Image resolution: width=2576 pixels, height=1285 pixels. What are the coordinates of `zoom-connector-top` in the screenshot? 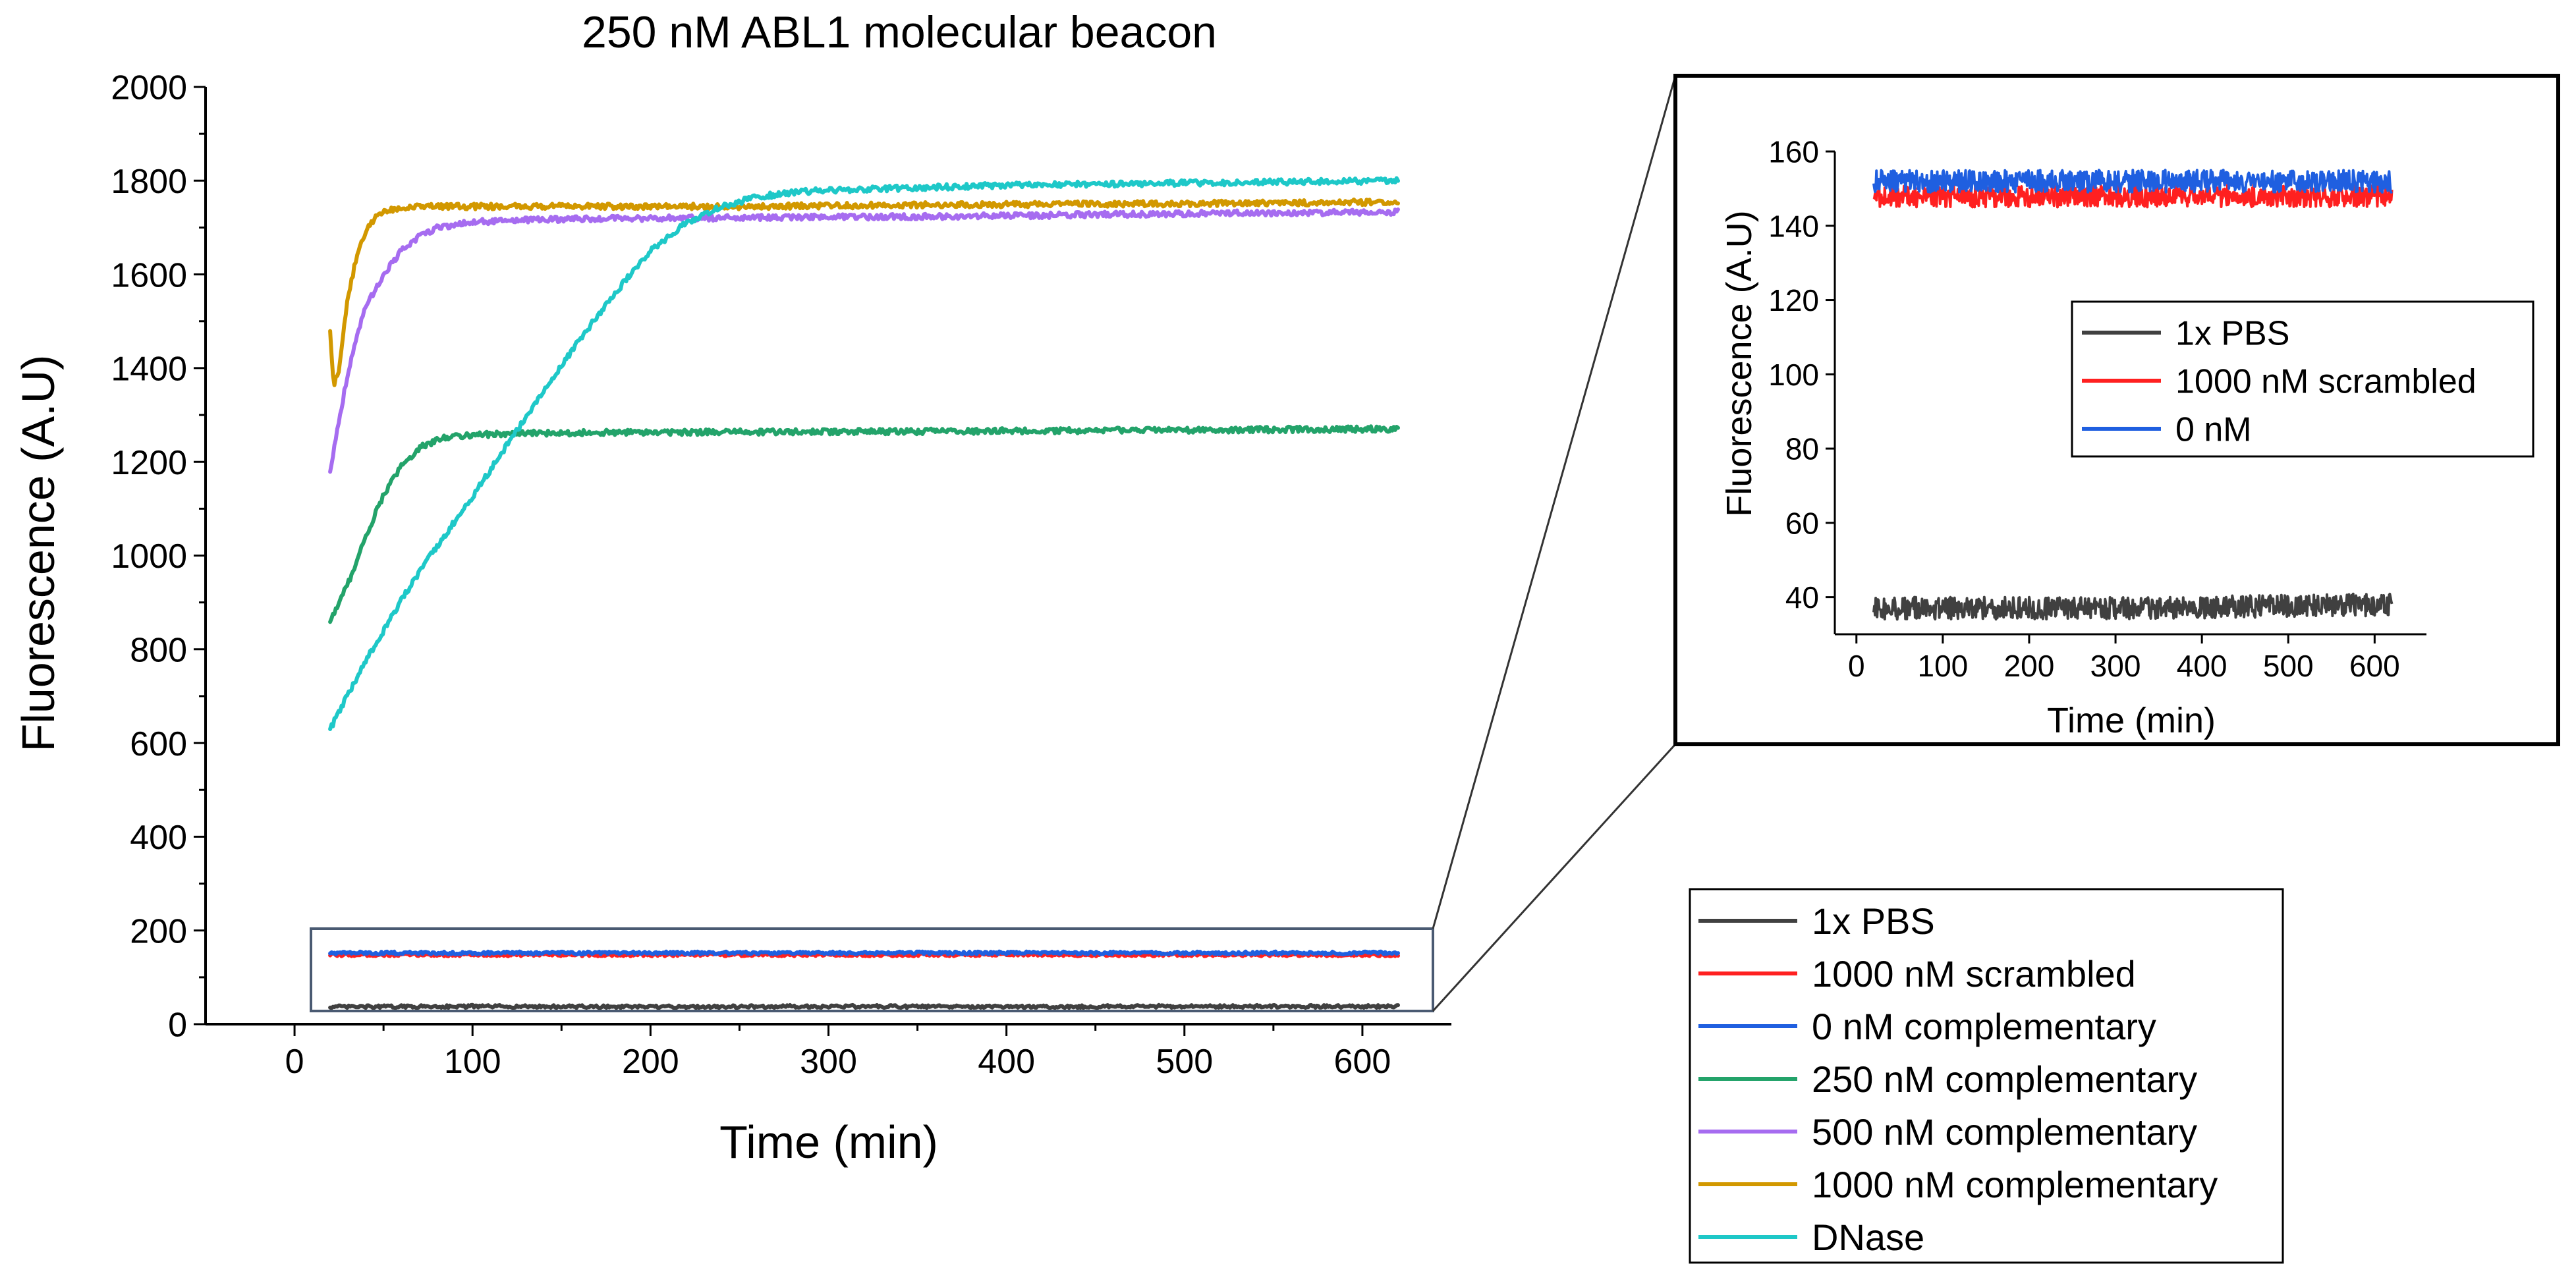 It's located at (1554, 502).